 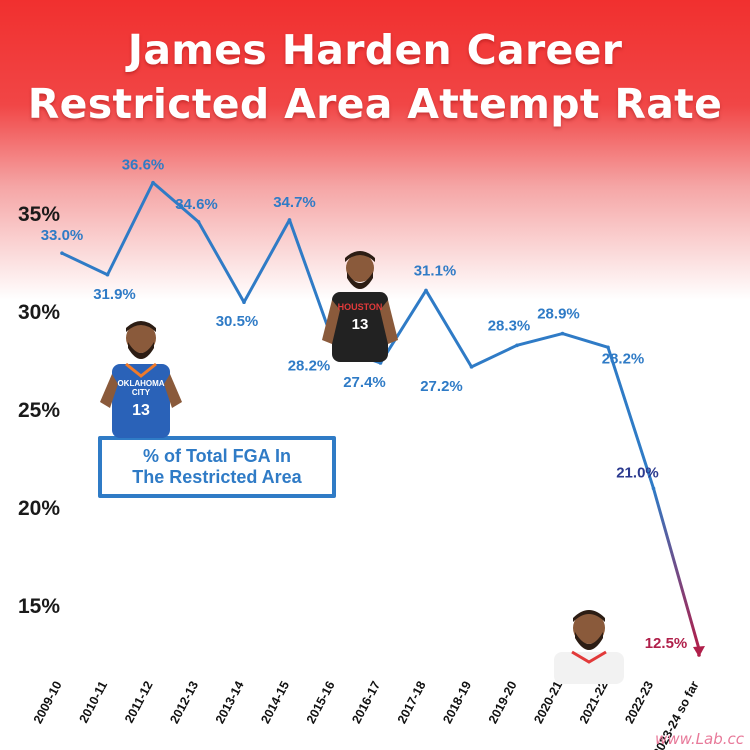 I want to click on player-hou-image: HOUSTON 13, so click(x=360, y=306).